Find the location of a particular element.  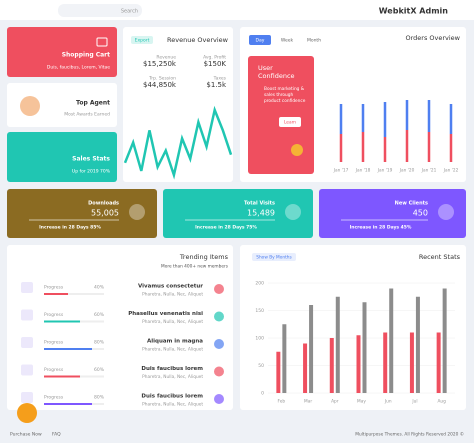

progress-value: 40% is located at coordinates (99, 288).